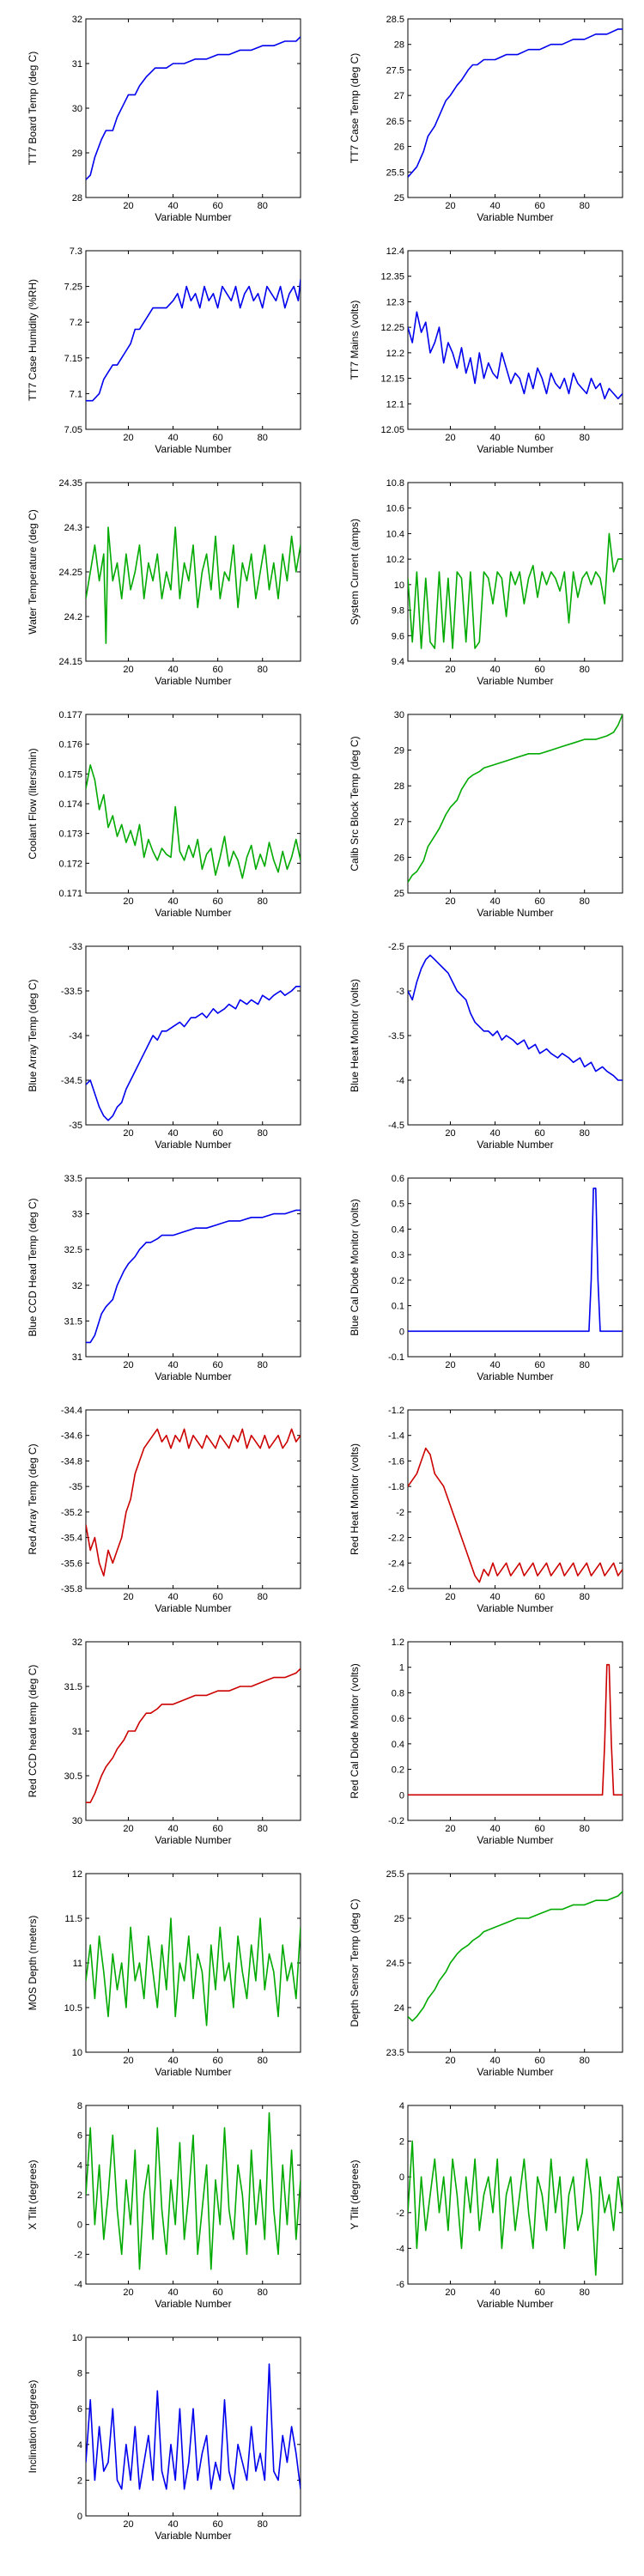 This screenshot has width=644, height=2576. Describe the element at coordinates (77, 64) in the screenshot. I see `y-tick-label: 31` at that location.